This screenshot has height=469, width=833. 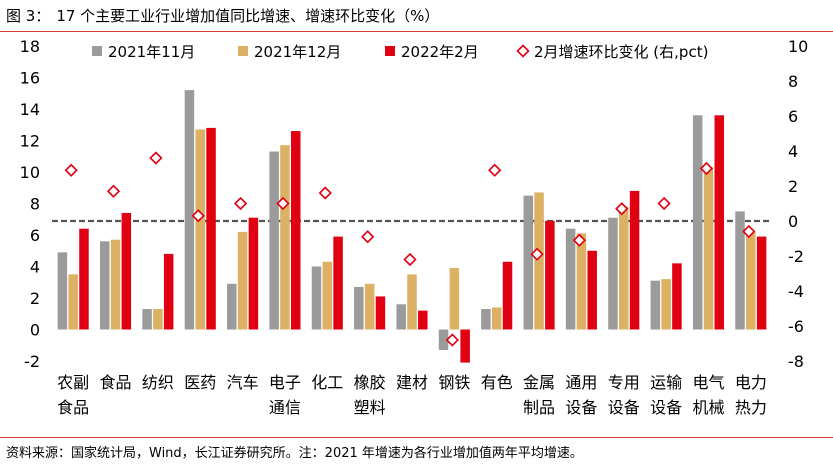 What do you see at coordinates (35, 298) in the screenshot?
I see `left-axis-tick: 2` at bounding box center [35, 298].